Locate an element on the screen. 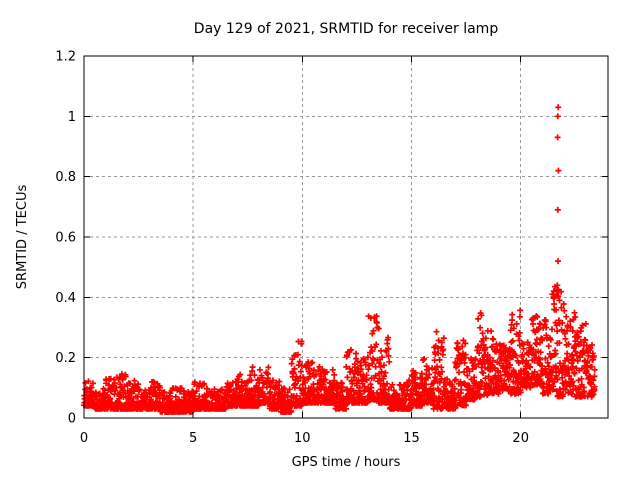  x-tick-label: 15 is located at coordinates (411, 438).